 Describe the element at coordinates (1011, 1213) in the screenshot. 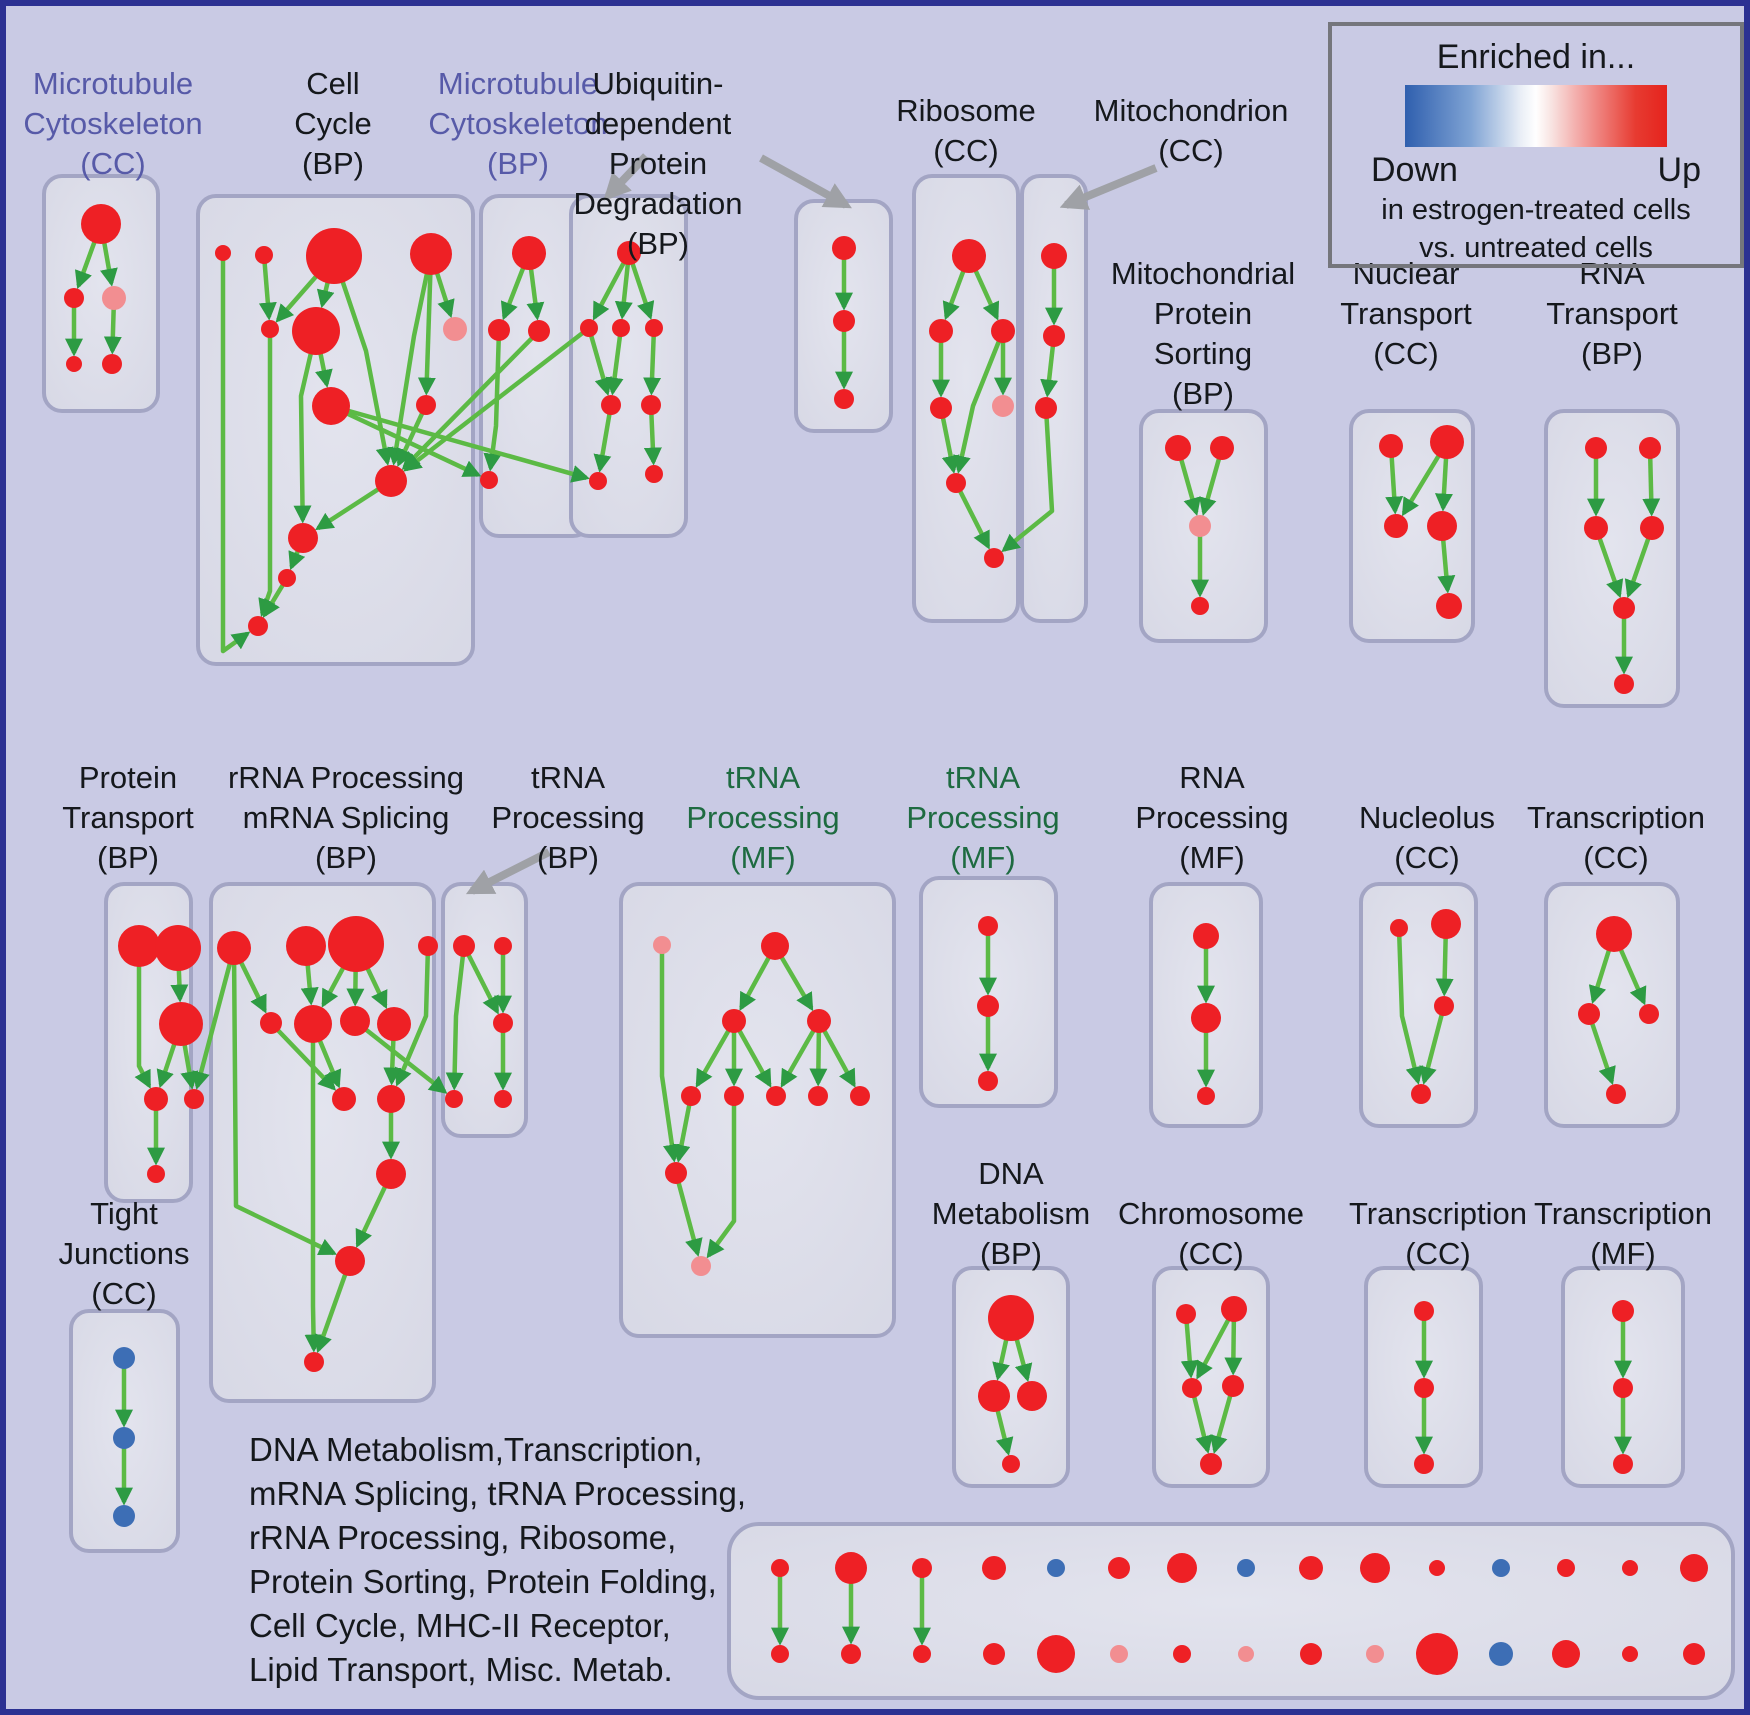

I see `cluster-label-dna-metabolism: DNA Metabolism (BP)` at that location.